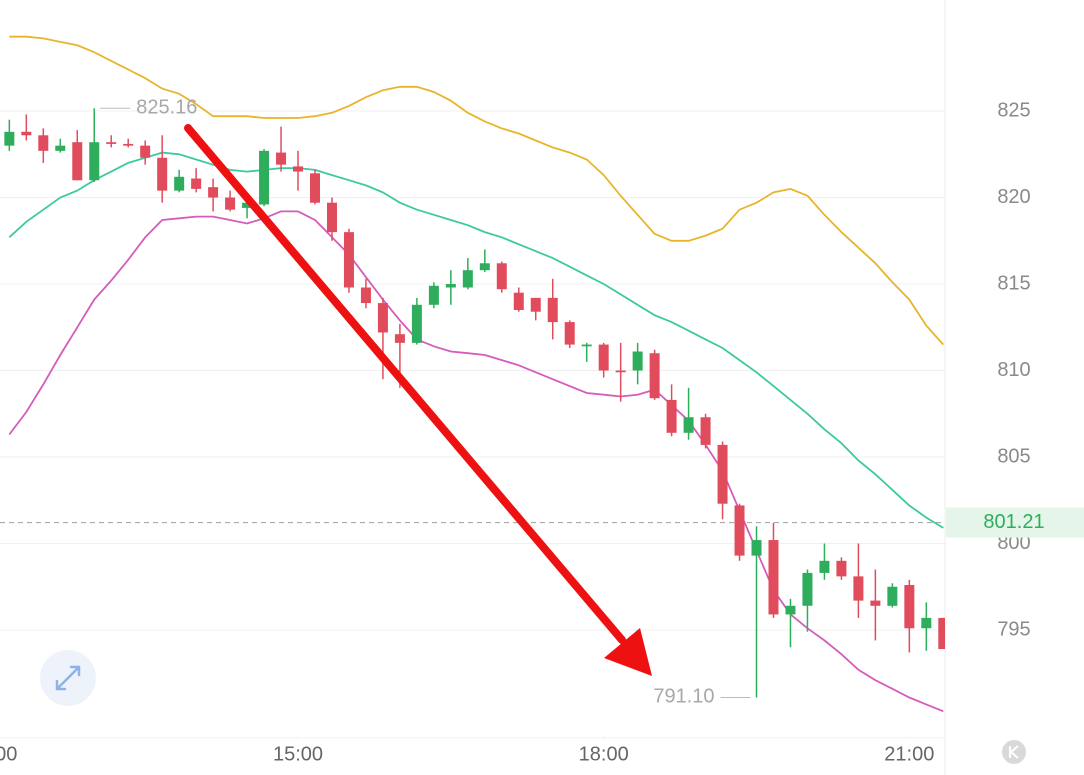 The image size is (1084, 775). I want to click on k-button-bg, so click(1014, 752).